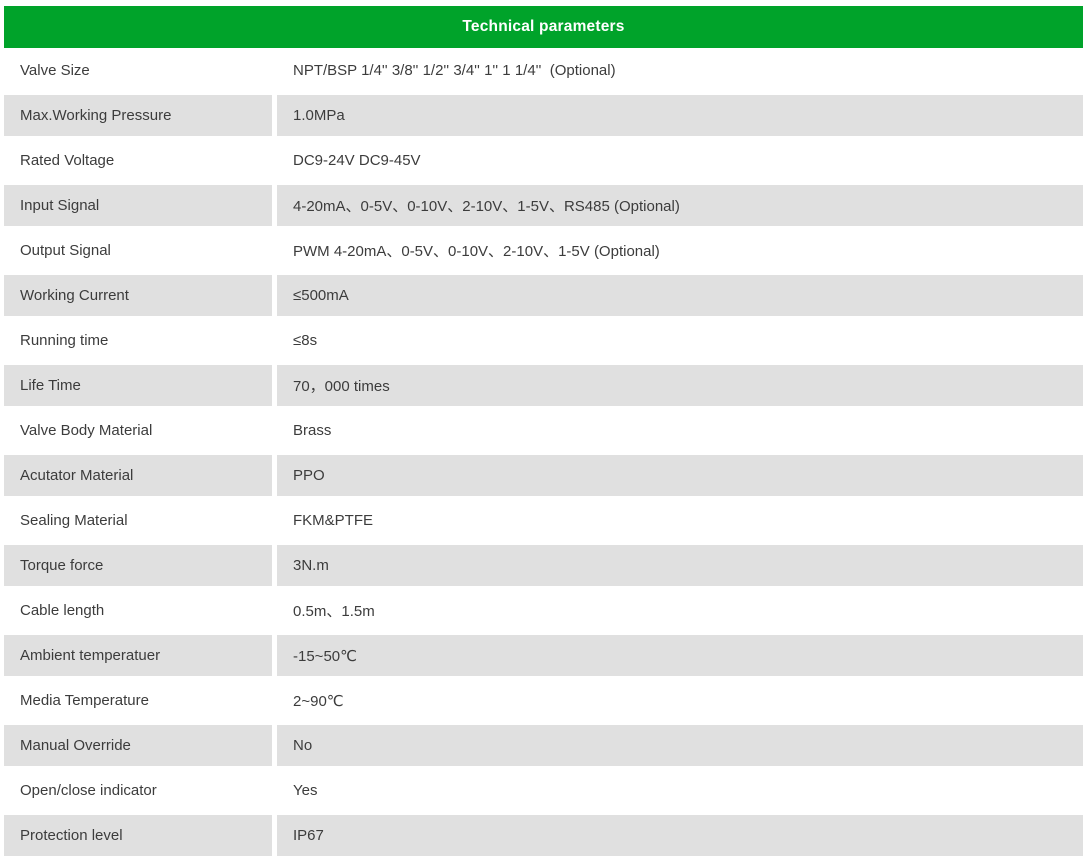  Describe the element at coordinates (138, 790) in the screenshot. I see `param-name-cell: Open/close indicator` at that location.